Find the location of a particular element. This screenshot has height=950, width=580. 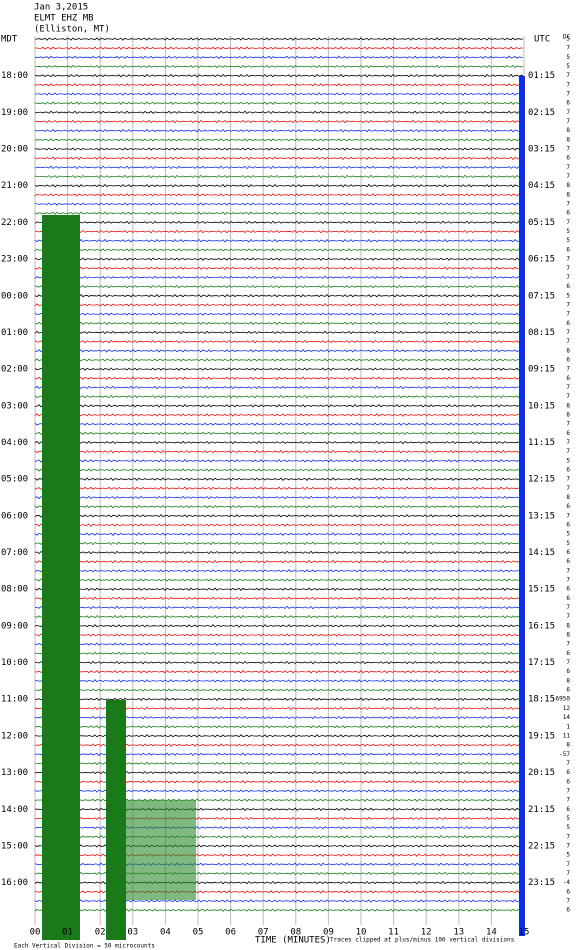

left-hour-label: 19:00 is located at coordinates (14, 113).